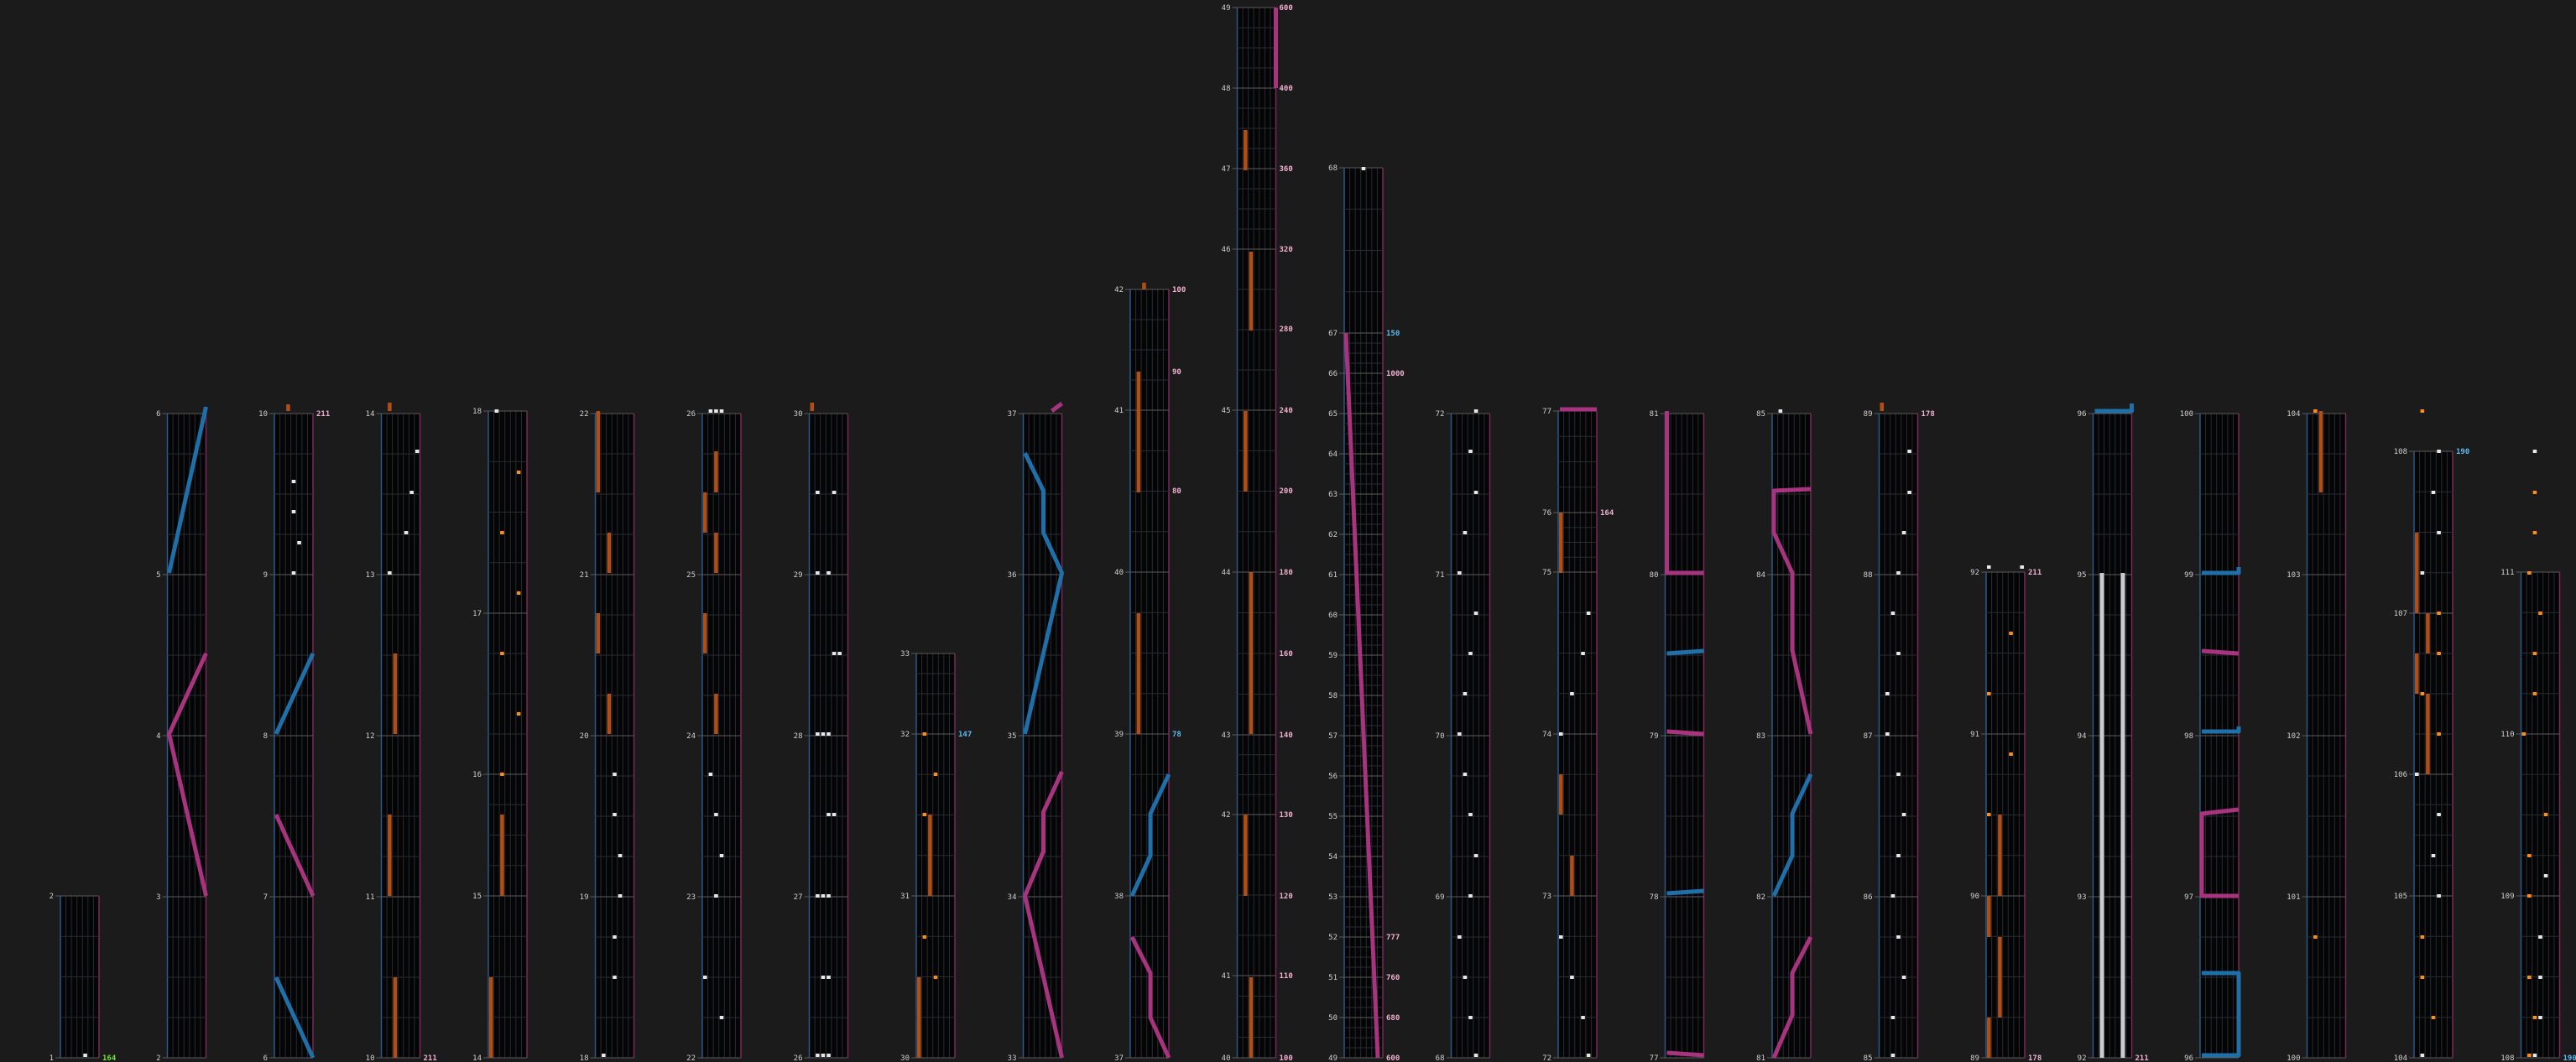 The height and width of the screenshot is (1062, 2576). Describe the element at coordinates (1654, 575) in the screenshot. I see `measure-number: 80` at that location.